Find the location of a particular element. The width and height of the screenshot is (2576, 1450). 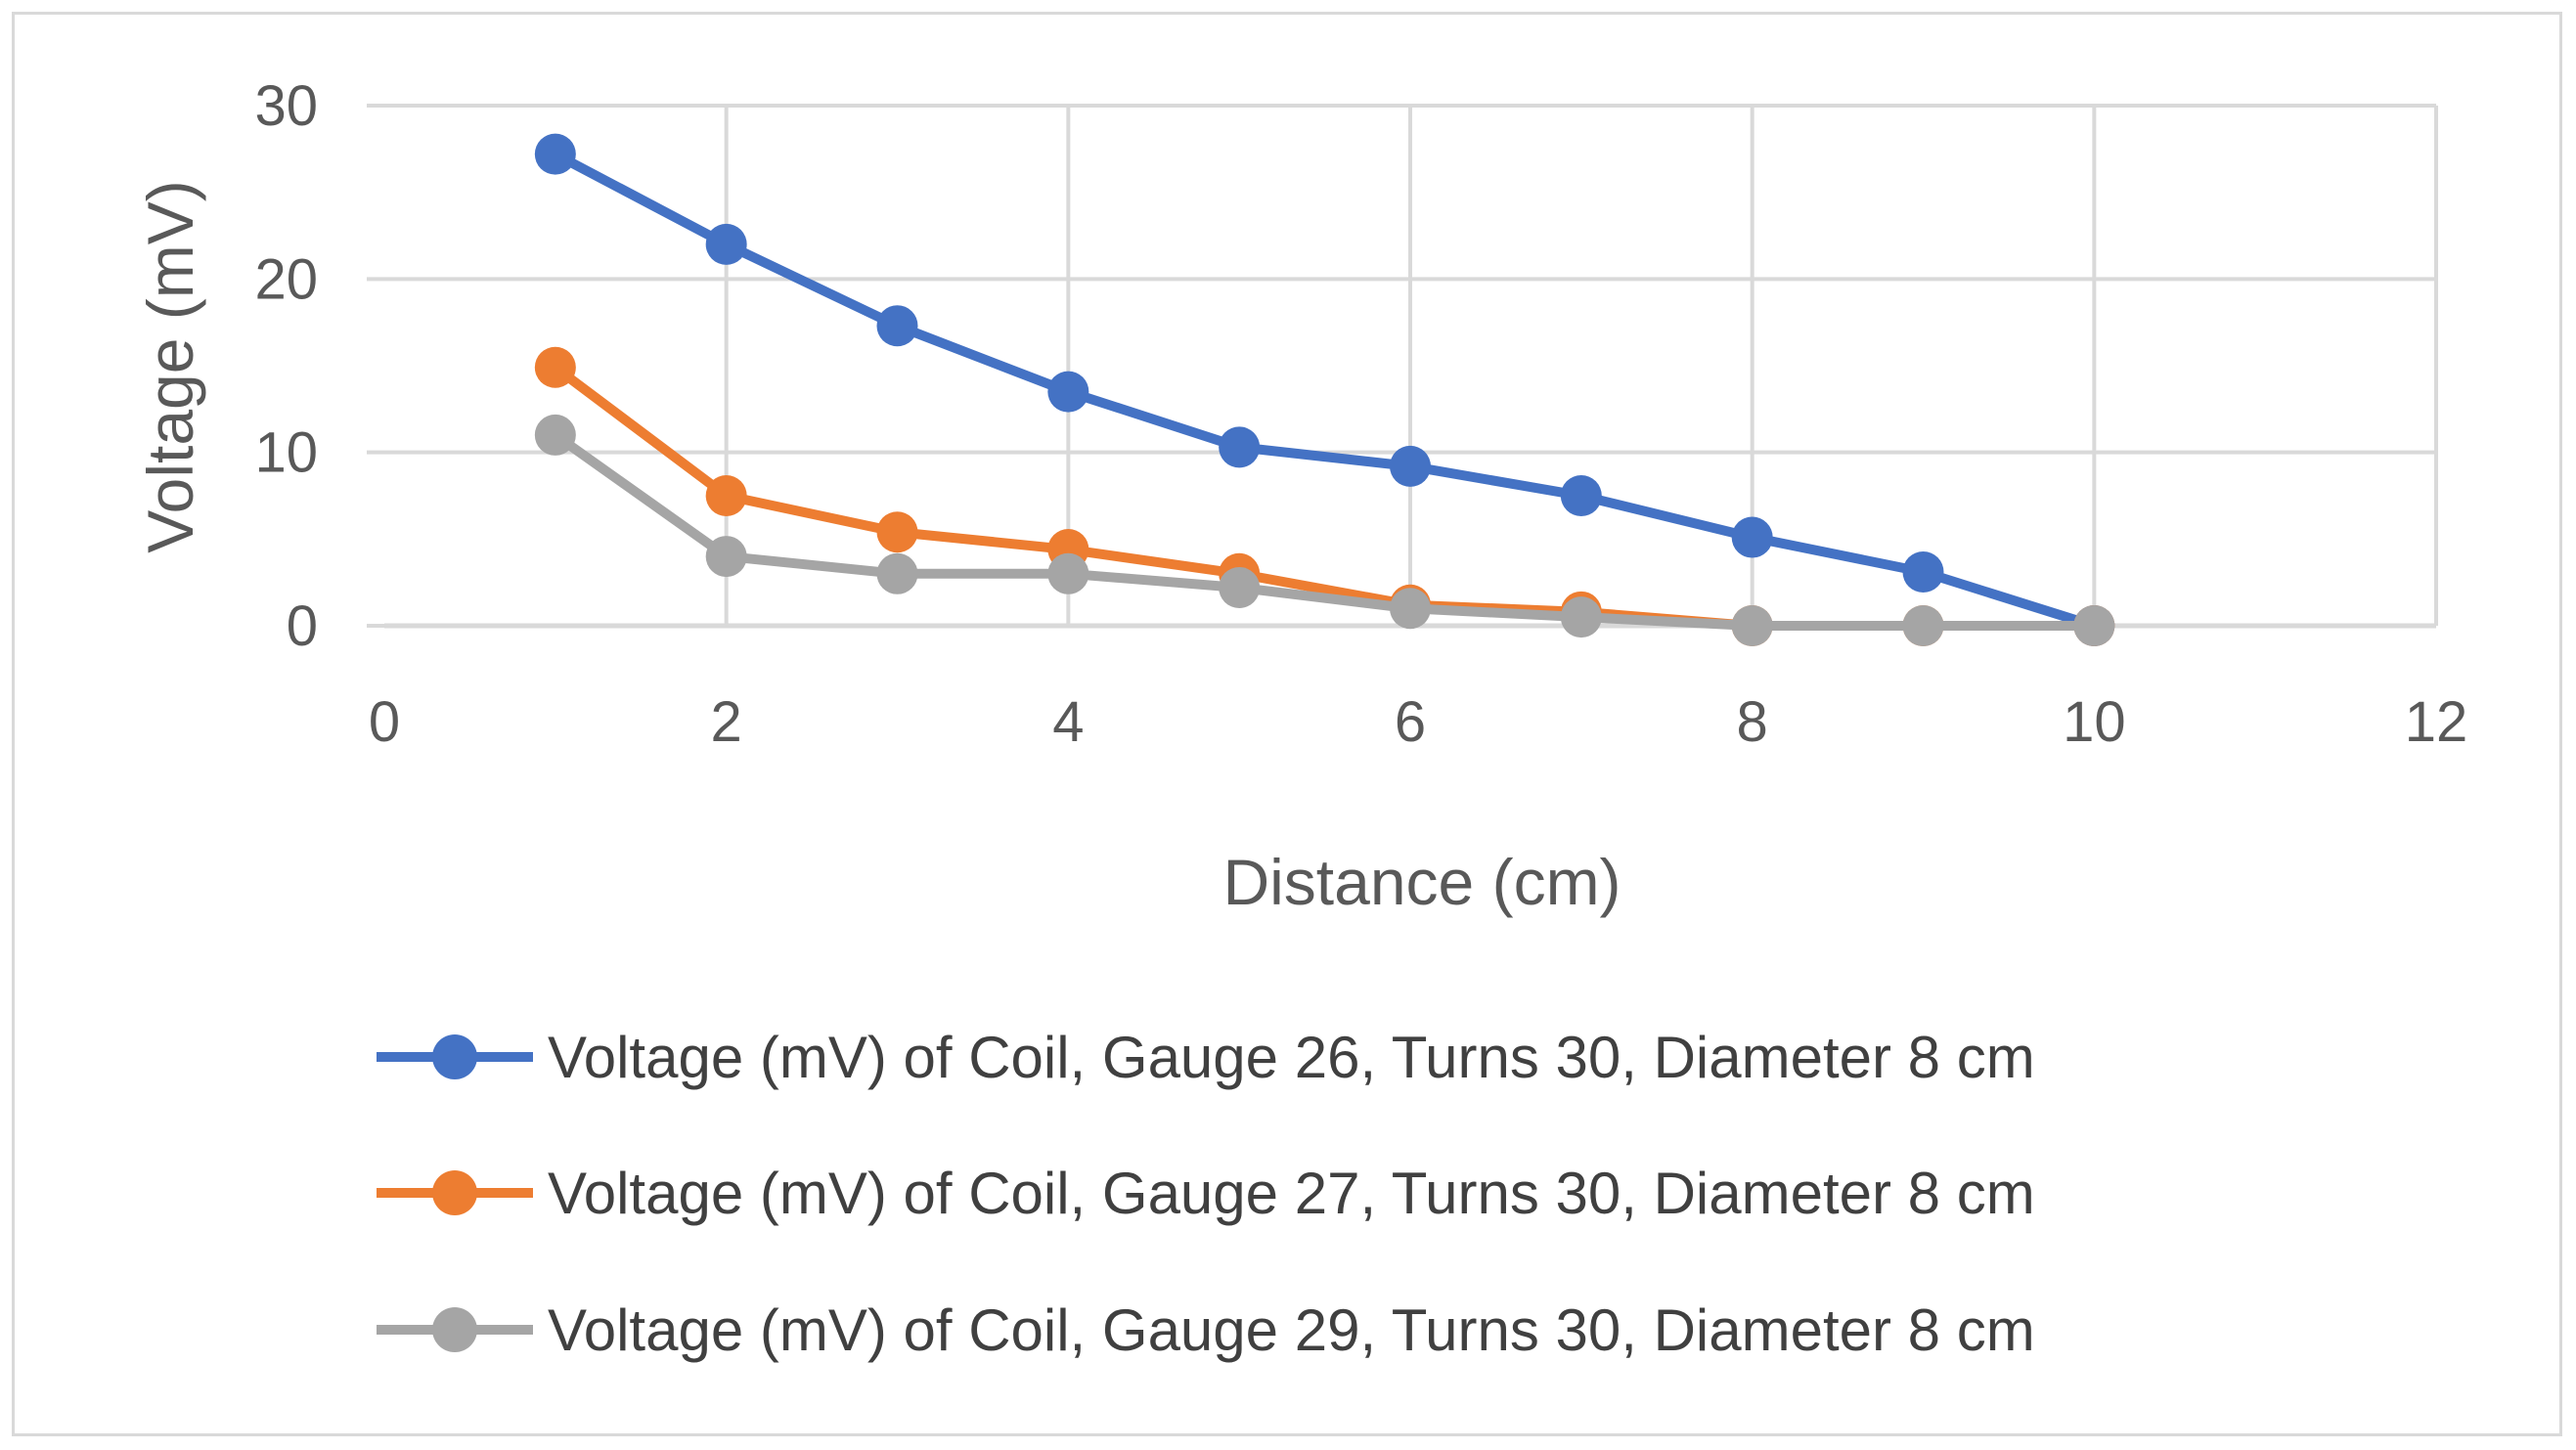

x-tick-label: 6 is located at coordinates (1410, 722).